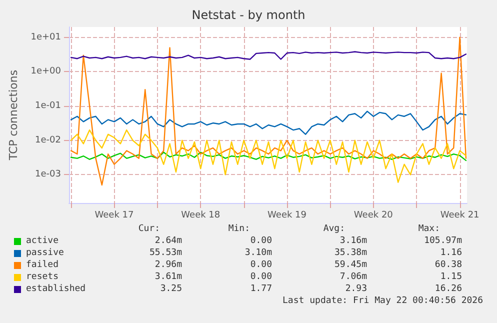 This screenshot has height=323, width=497. I want to click on y-tick-label: 1e-03, so click(48, 175).